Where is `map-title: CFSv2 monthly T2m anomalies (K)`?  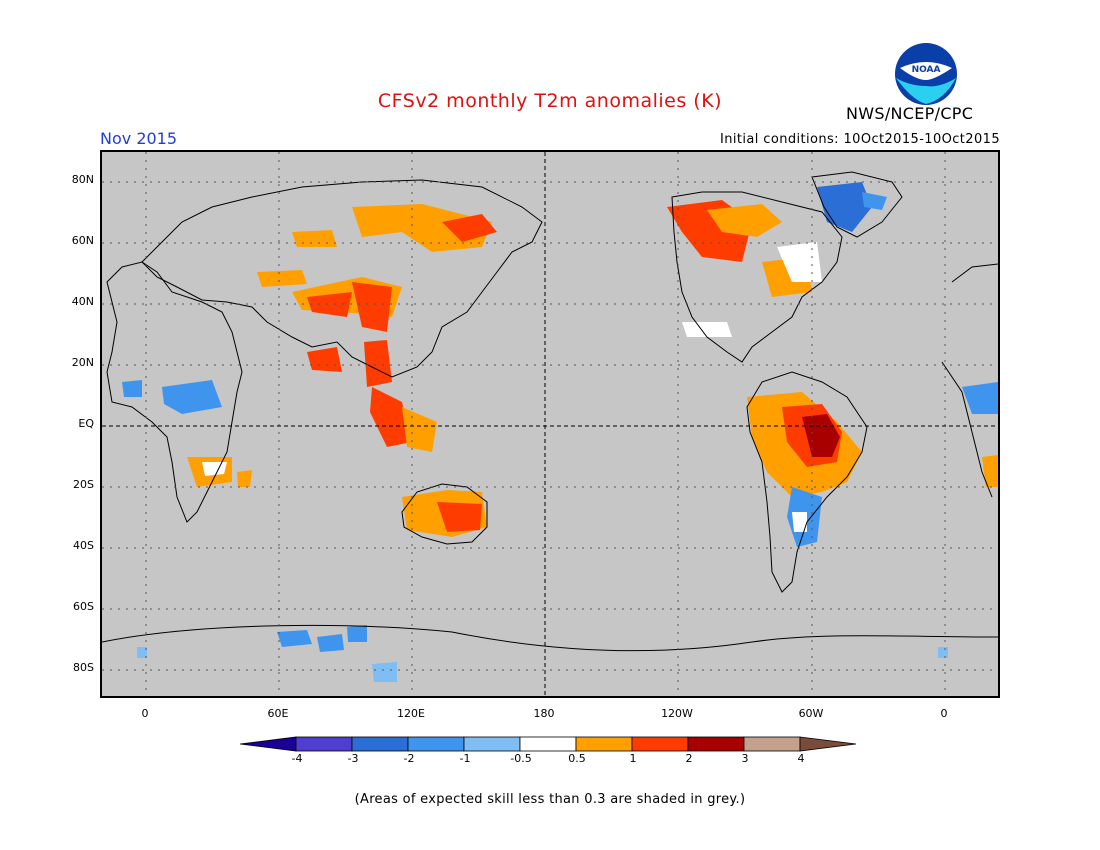 map-title: CFSv2 monthly T2m anomalies (K) is located at coordinates (550, 101).